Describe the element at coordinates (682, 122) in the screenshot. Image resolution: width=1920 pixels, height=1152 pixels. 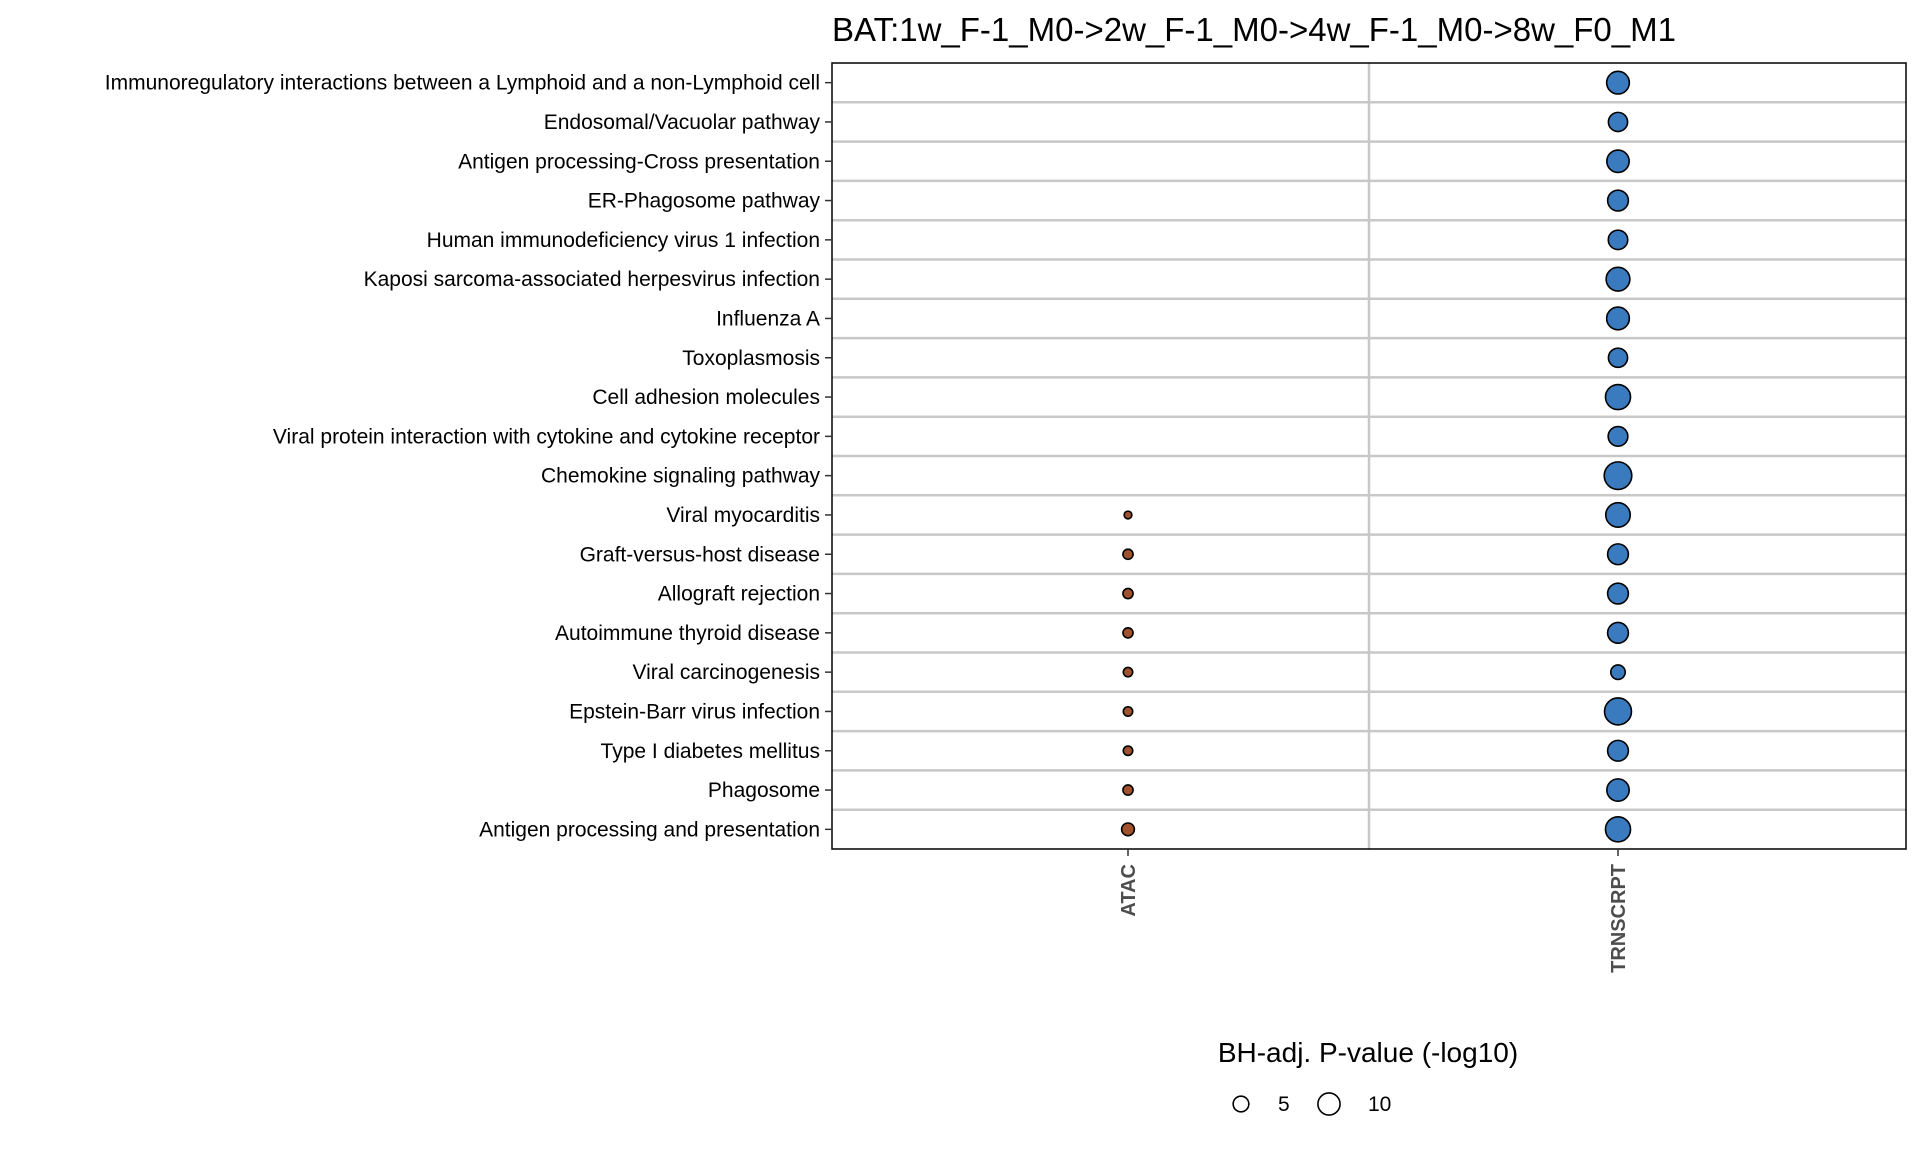
I see `y-tick-label: Endosomal/Vacuolar pathway` at that location.